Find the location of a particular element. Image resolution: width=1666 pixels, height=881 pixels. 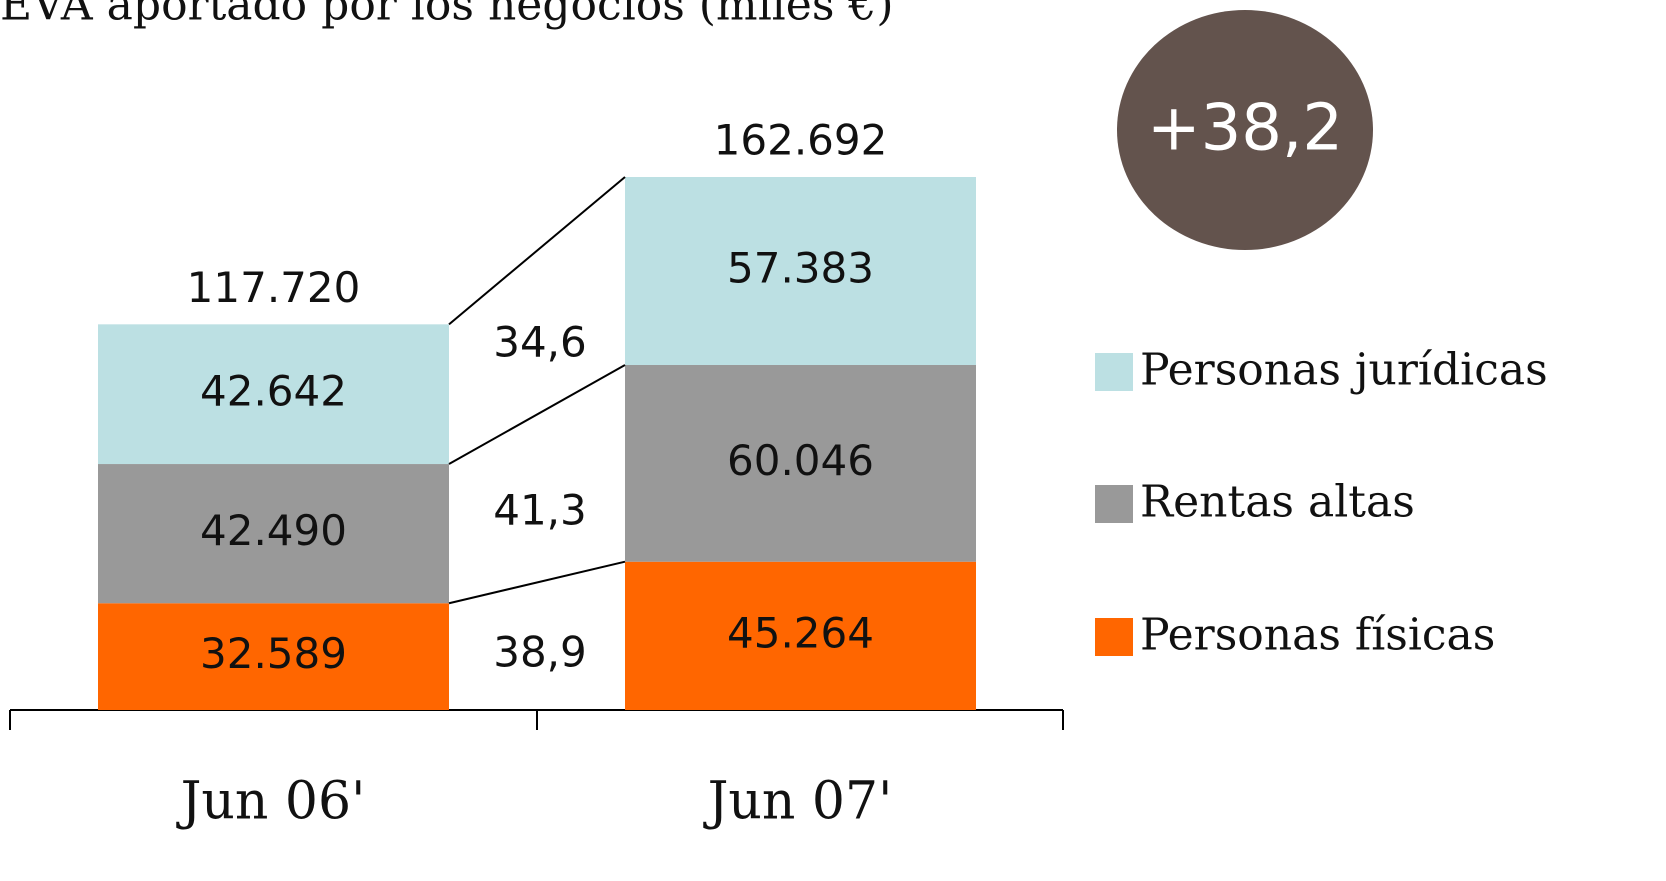

growth-label: 34,6 is located at coordinates (540, 342).